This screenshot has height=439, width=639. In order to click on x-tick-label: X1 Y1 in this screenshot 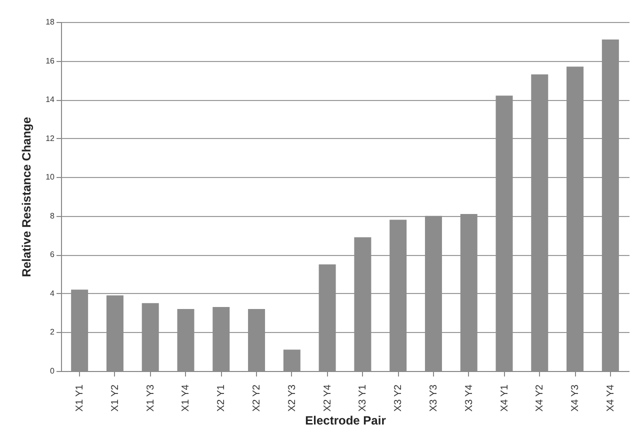, I will do `click(80, 398)`.